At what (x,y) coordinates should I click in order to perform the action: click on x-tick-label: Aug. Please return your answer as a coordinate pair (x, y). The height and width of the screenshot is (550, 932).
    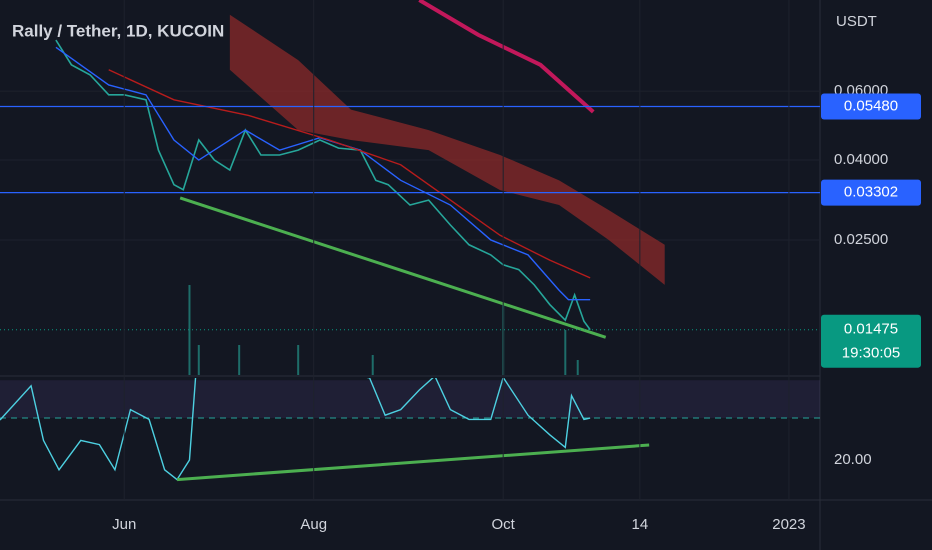
    Looking at the image, I should click on (313, 524).